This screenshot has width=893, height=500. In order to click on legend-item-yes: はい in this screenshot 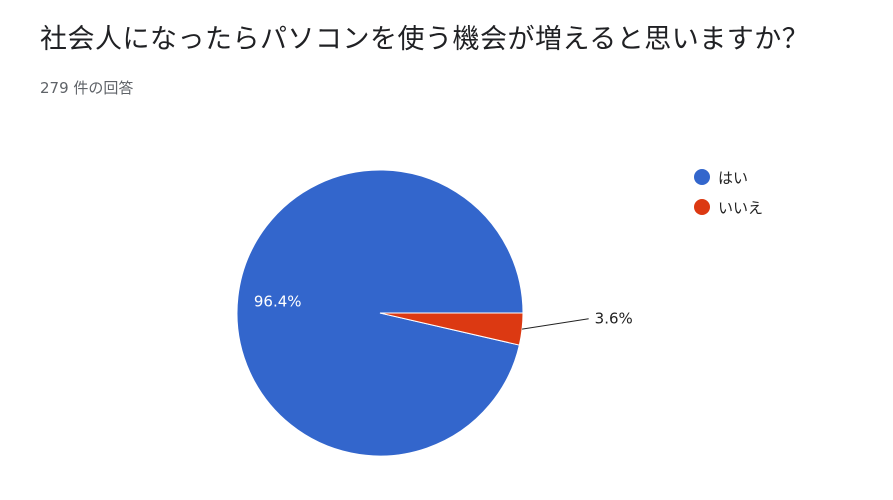, I will do `click(728, 177)`.